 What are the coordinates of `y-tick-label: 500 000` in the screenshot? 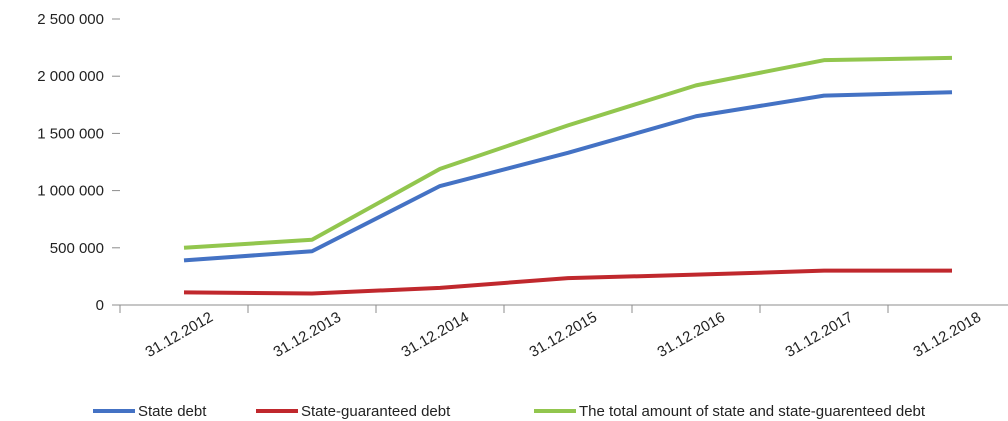 It's located at (77, 248).